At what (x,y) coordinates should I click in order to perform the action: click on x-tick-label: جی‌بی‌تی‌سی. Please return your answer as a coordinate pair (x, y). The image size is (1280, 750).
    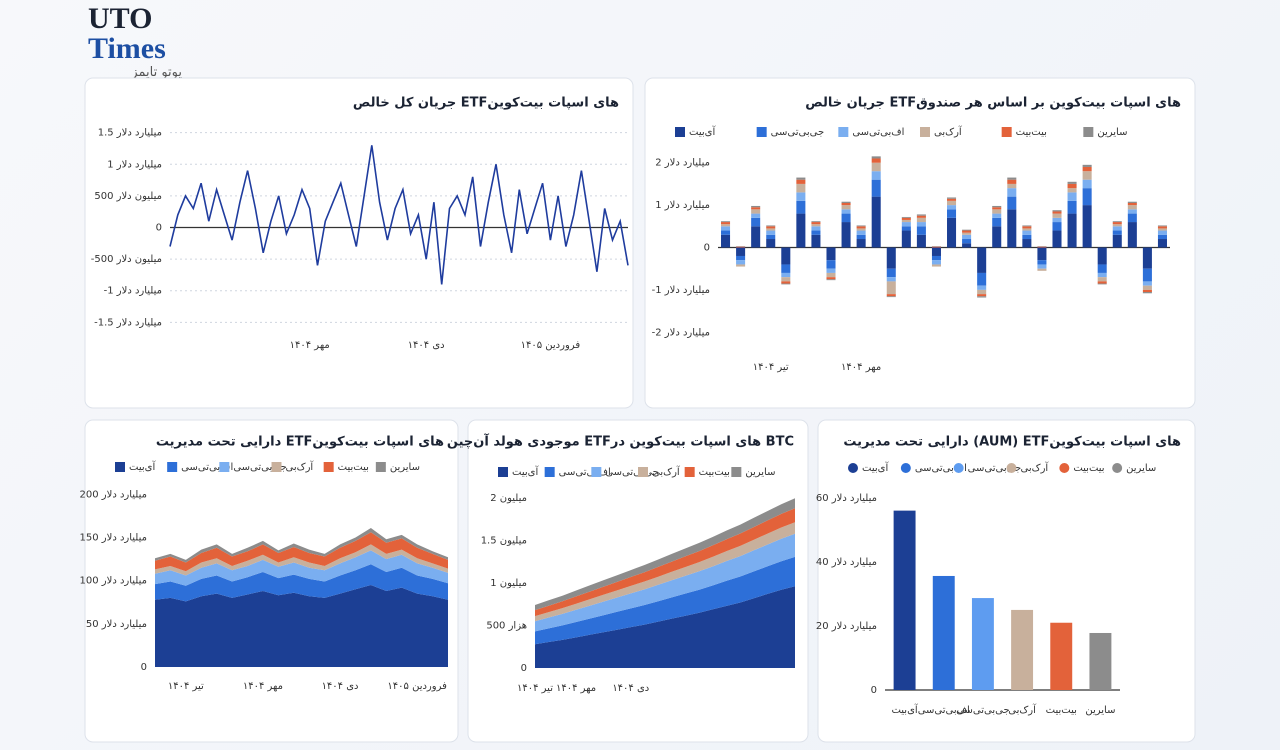
    Looking at the image, I should click on (982, 710).